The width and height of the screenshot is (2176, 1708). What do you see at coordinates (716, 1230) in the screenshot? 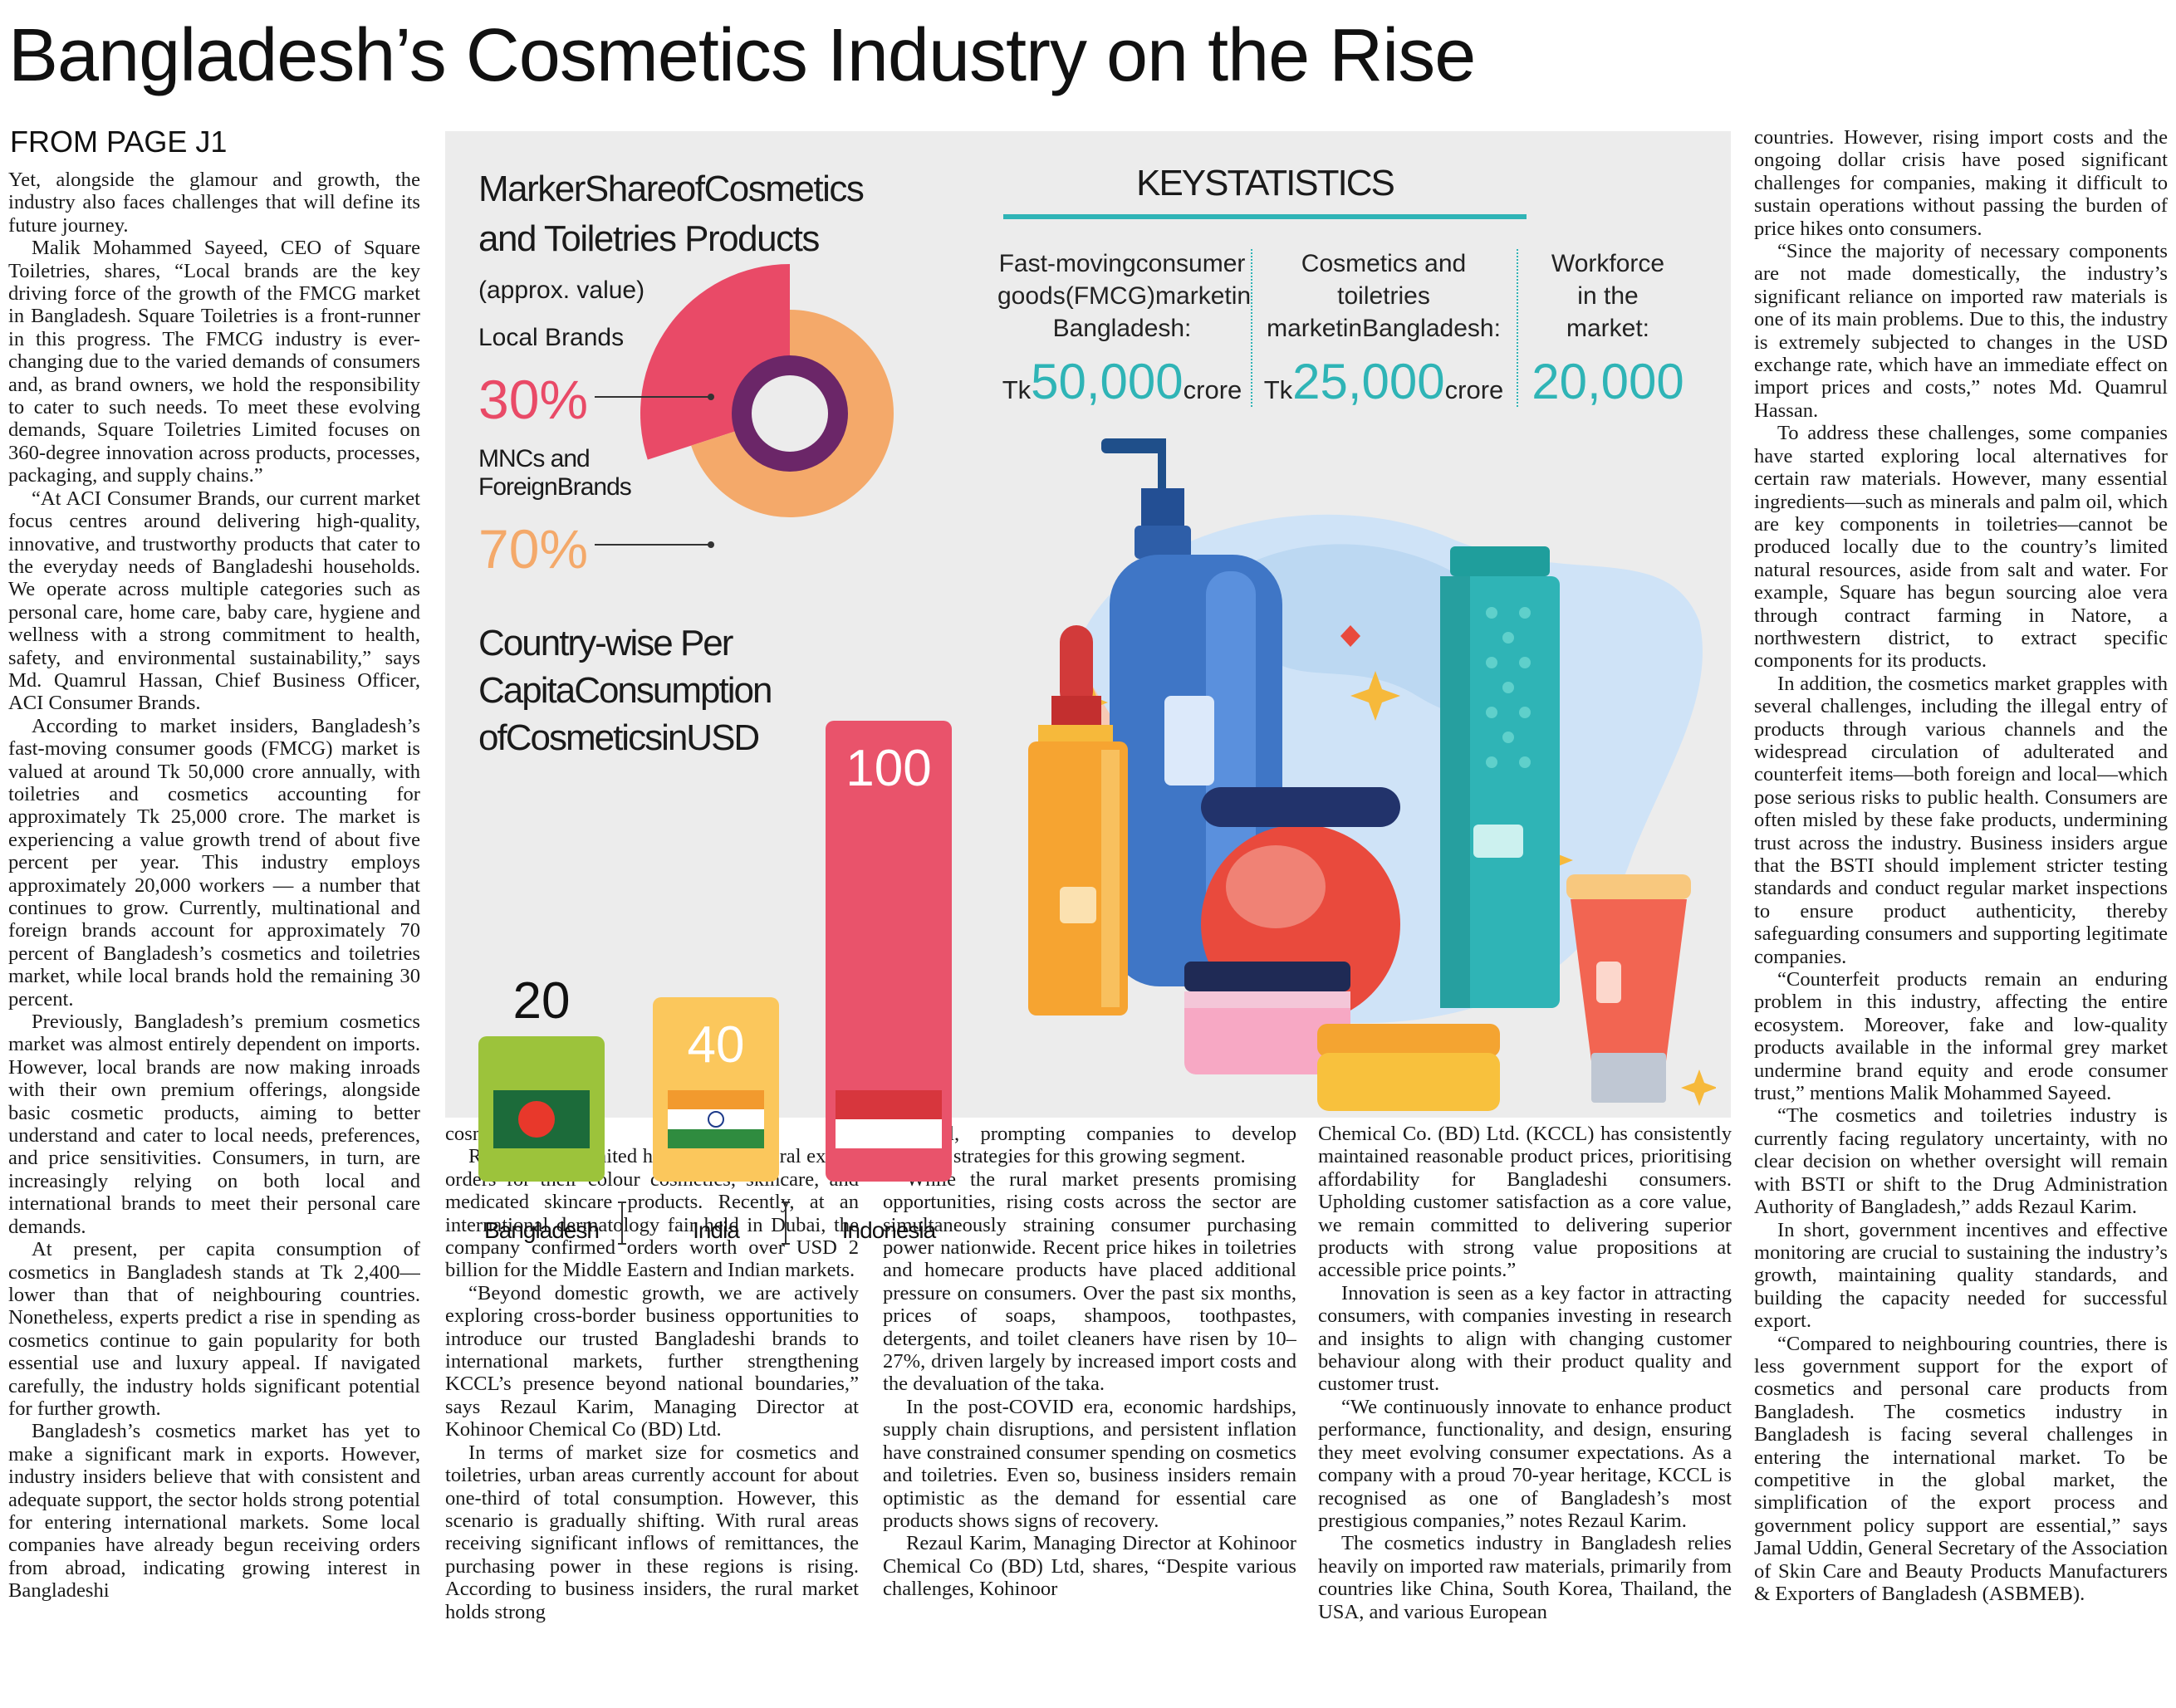
I see `bar-category-label: India` at bounding box center [716, 1230].